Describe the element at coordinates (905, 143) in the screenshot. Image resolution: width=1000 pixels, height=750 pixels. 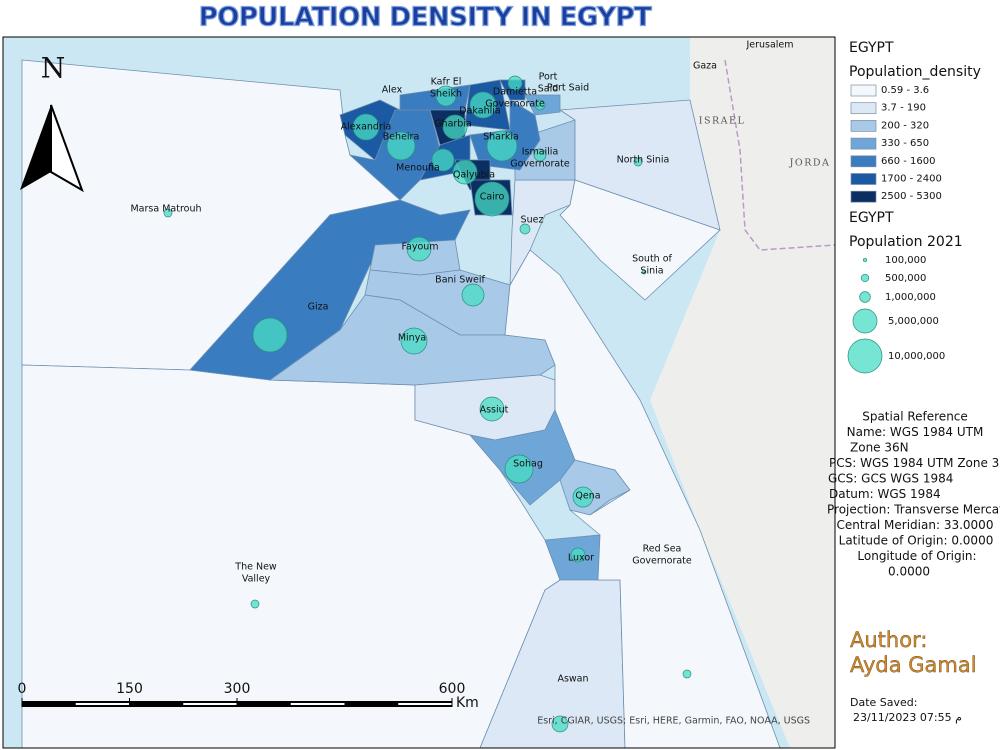
I see `legend-label: 330 - 650` at that location.